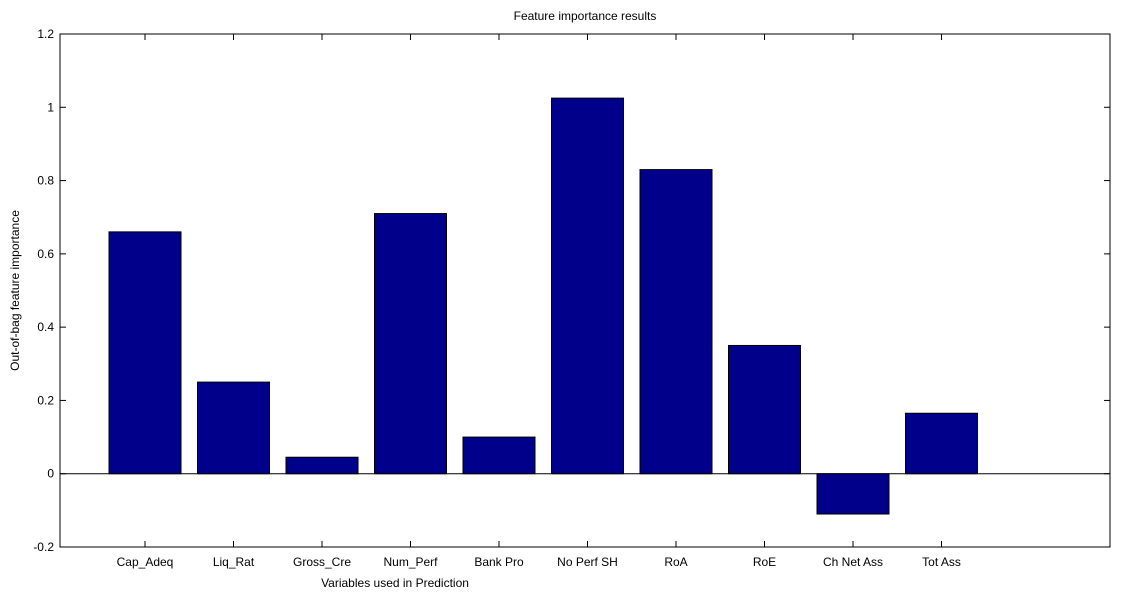 The width and height of the screenshot is (1126, 594). What do you see at coordinates (15, 290) in the screenshot?
I see `y-axis-label: Out-of-bag feature importance` at bounding box center [15, 290].